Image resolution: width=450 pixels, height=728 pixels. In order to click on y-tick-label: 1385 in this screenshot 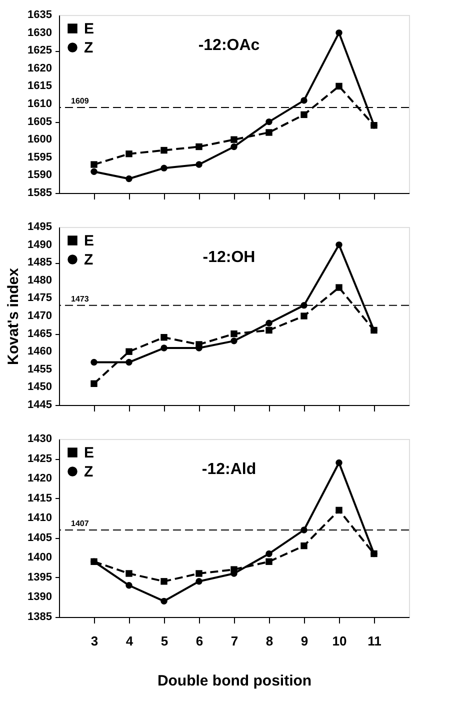, I will do `click(40, 617)`.